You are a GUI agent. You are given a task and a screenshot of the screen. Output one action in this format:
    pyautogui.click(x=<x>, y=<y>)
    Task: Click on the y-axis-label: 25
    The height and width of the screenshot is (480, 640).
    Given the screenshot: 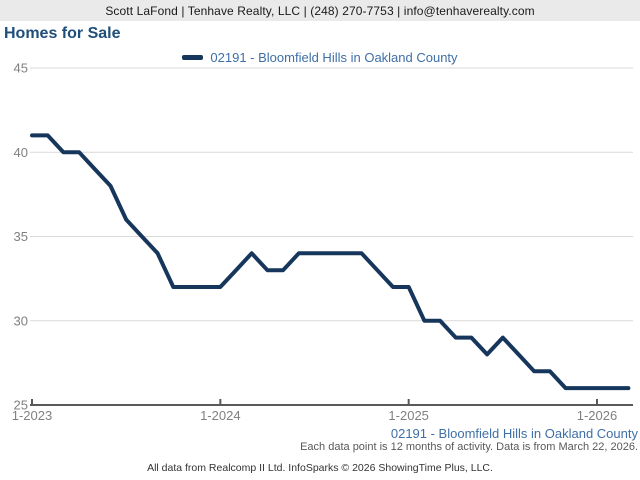 What is the action you would take?
    pyautogui.click(x=21, y=405)
    